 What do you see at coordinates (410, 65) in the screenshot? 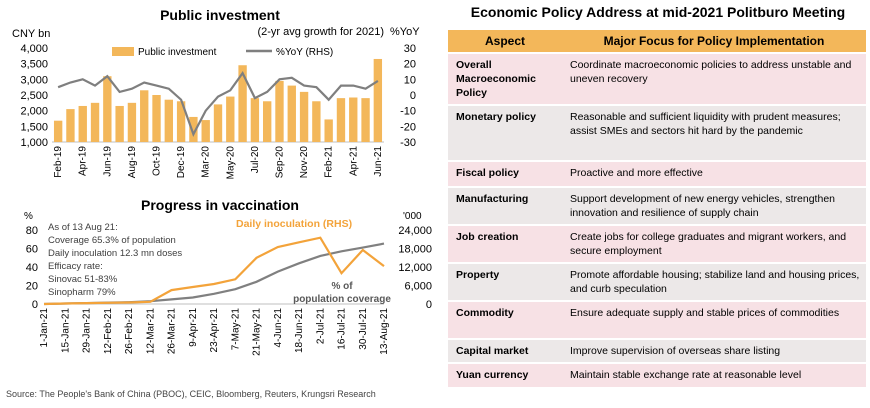
I see `y-right-tick-label: 20` at bounding box center [410, 65].